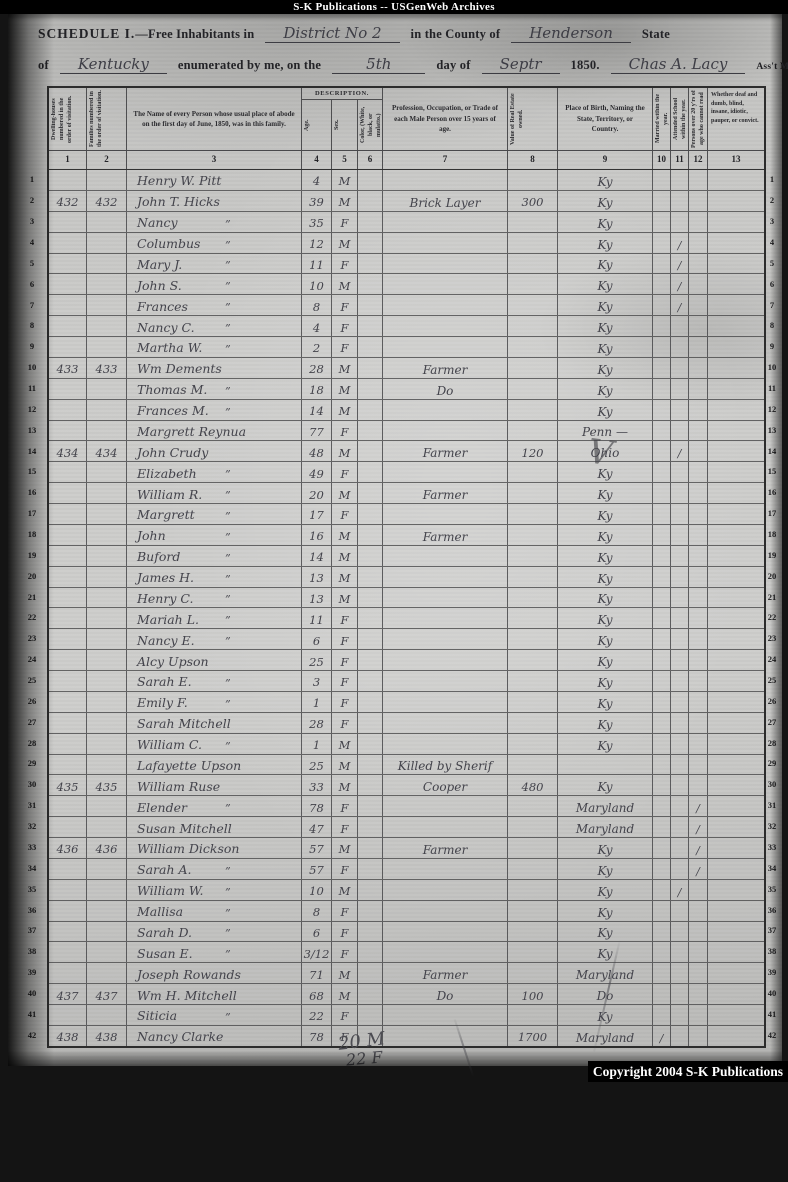 The width and height of the screenshot is (788, 1182). What do you see at coordinates (772, 596) in the screenshot?
I see `row-number: 21` at bounding box center [772, 596].